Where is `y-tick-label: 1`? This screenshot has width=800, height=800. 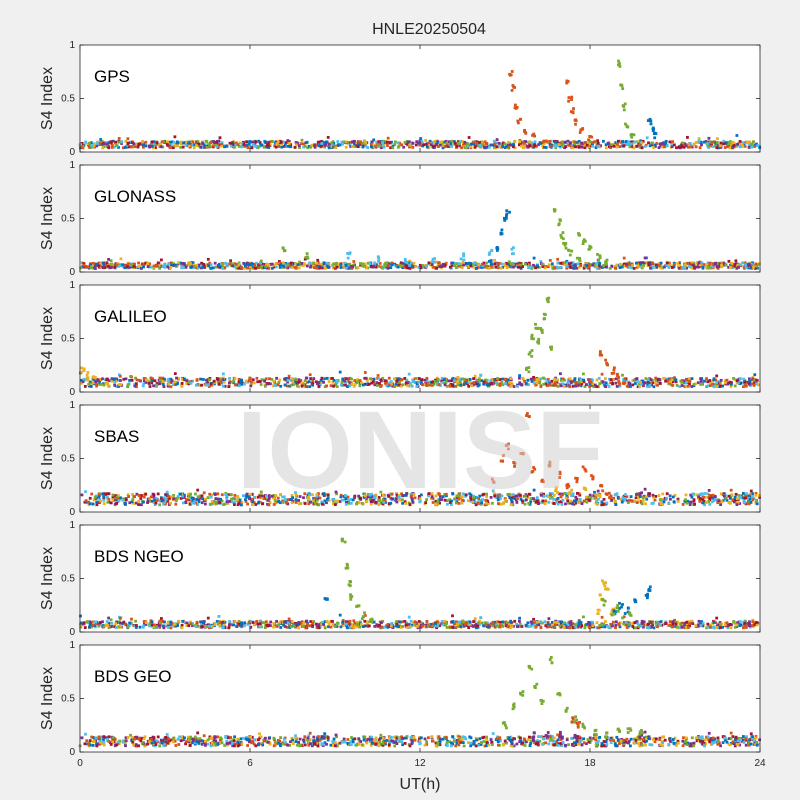
y-tick-label: 1 is located at coordinates (72, 405).